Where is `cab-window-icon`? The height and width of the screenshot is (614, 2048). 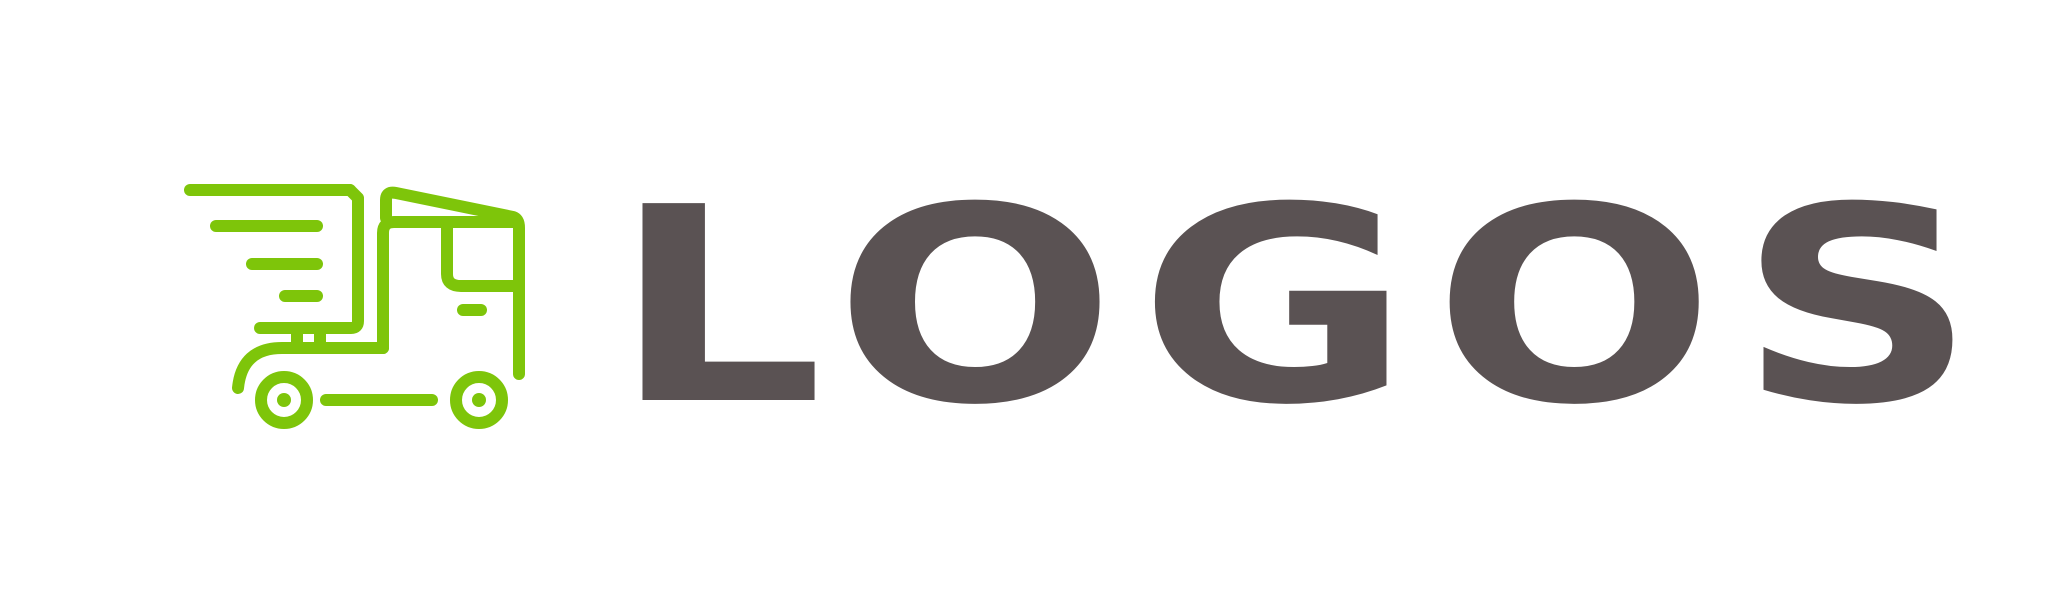
cab-window-icon is located at coordinates (481, 254).